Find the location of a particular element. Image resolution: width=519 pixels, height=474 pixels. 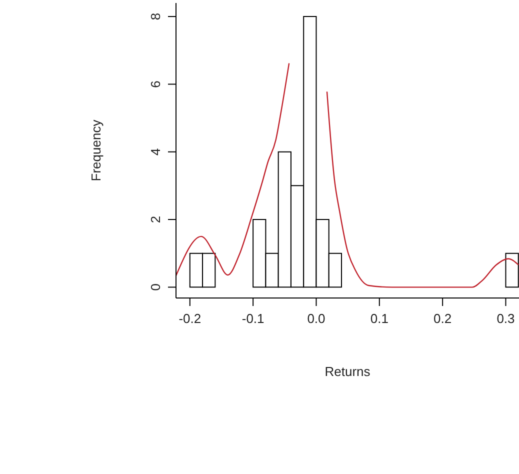

y-tick-label: 0 is located at coordinates (155, 287).